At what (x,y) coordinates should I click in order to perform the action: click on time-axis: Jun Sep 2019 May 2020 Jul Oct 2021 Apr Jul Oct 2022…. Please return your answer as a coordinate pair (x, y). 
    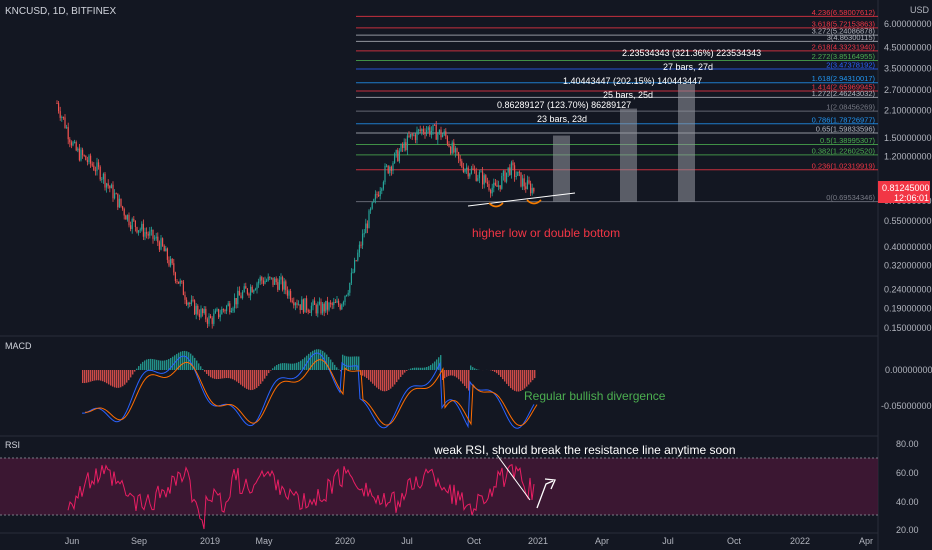
    Looking at the image, I should click on (469, 541).